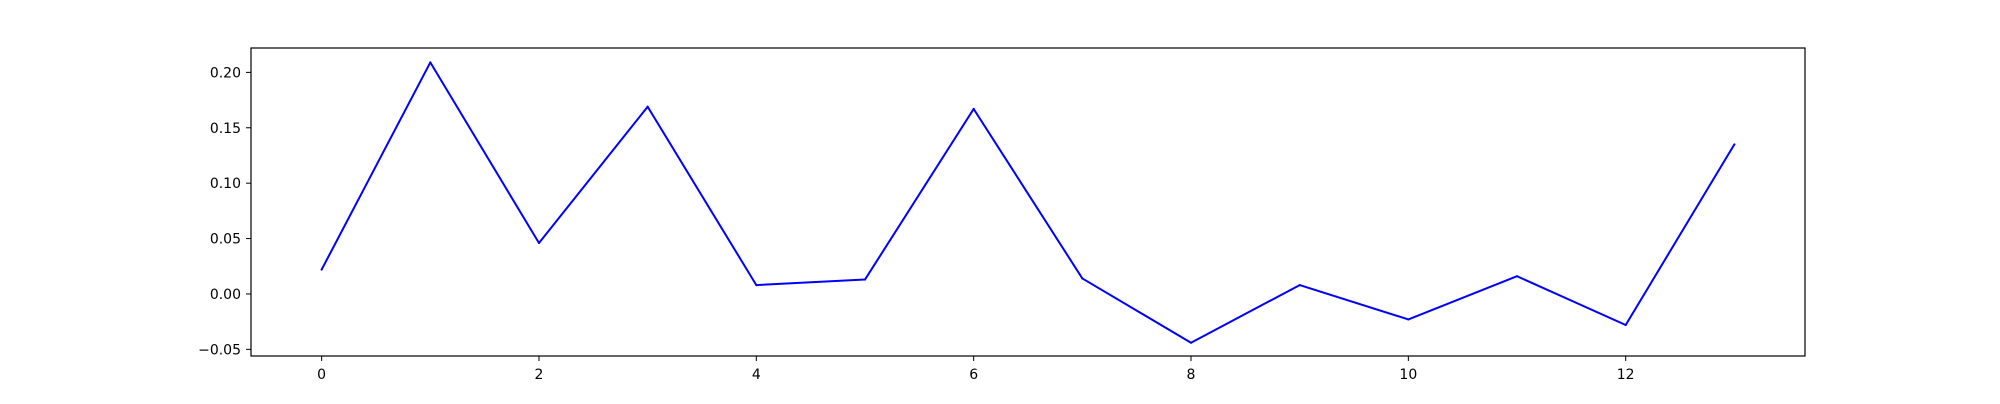 This screenshot has height=404, width=2000. What do you see at coordinates (225, 240) in the screenshot?
I see `y-tick-label: 0.05` at bounding box center [225, 240].